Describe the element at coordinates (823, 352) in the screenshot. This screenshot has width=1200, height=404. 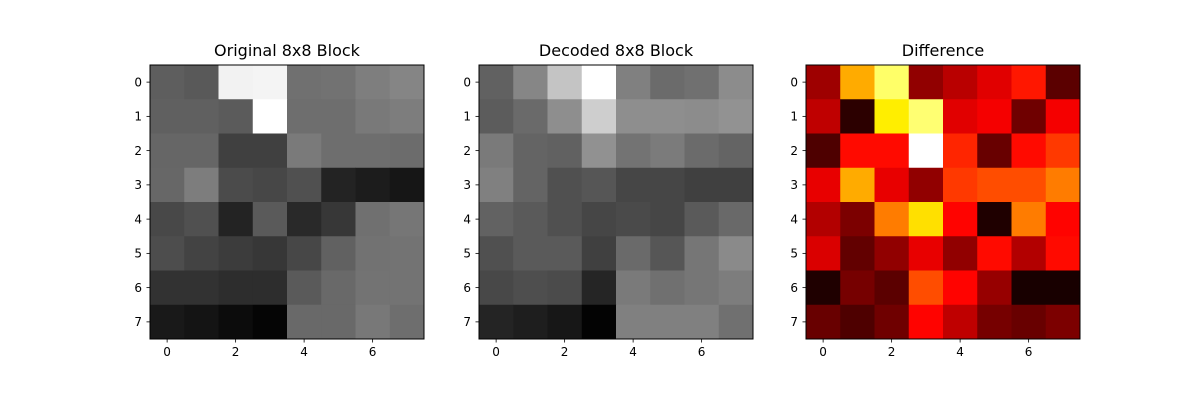
I see `x-tick-label: 0` at that location.